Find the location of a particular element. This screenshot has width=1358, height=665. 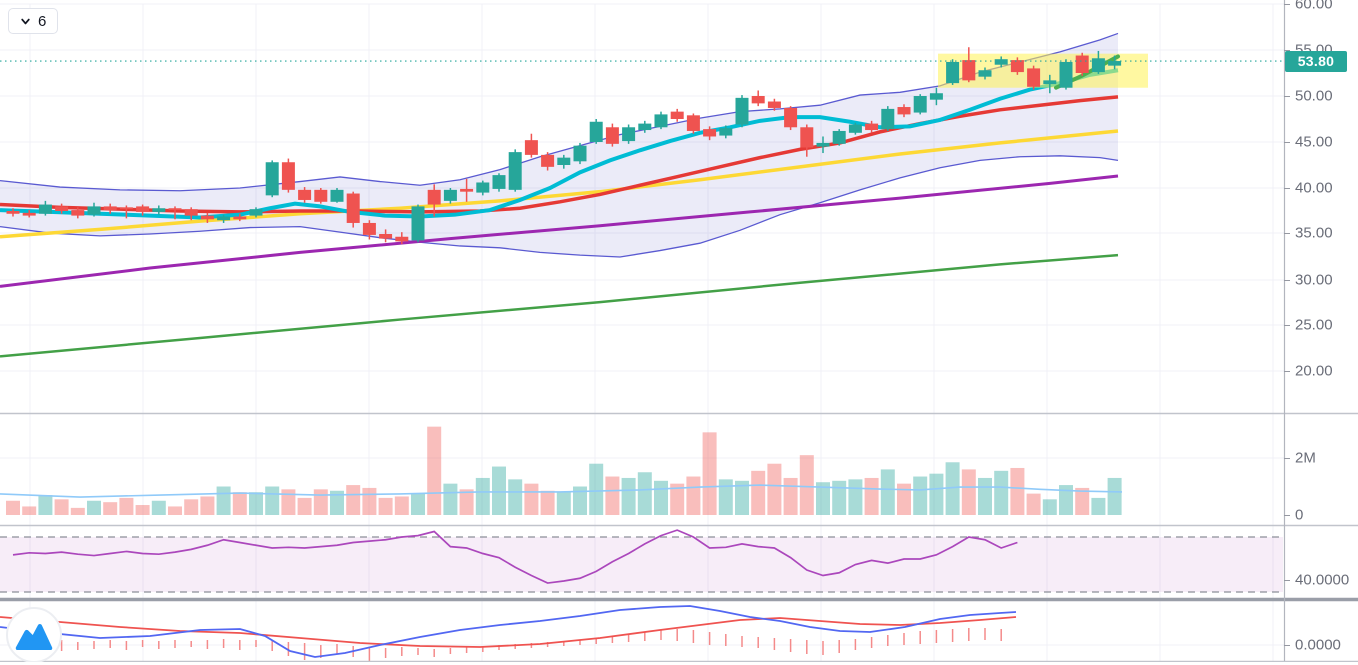

macd-pane is located at coordinates (508, 633).